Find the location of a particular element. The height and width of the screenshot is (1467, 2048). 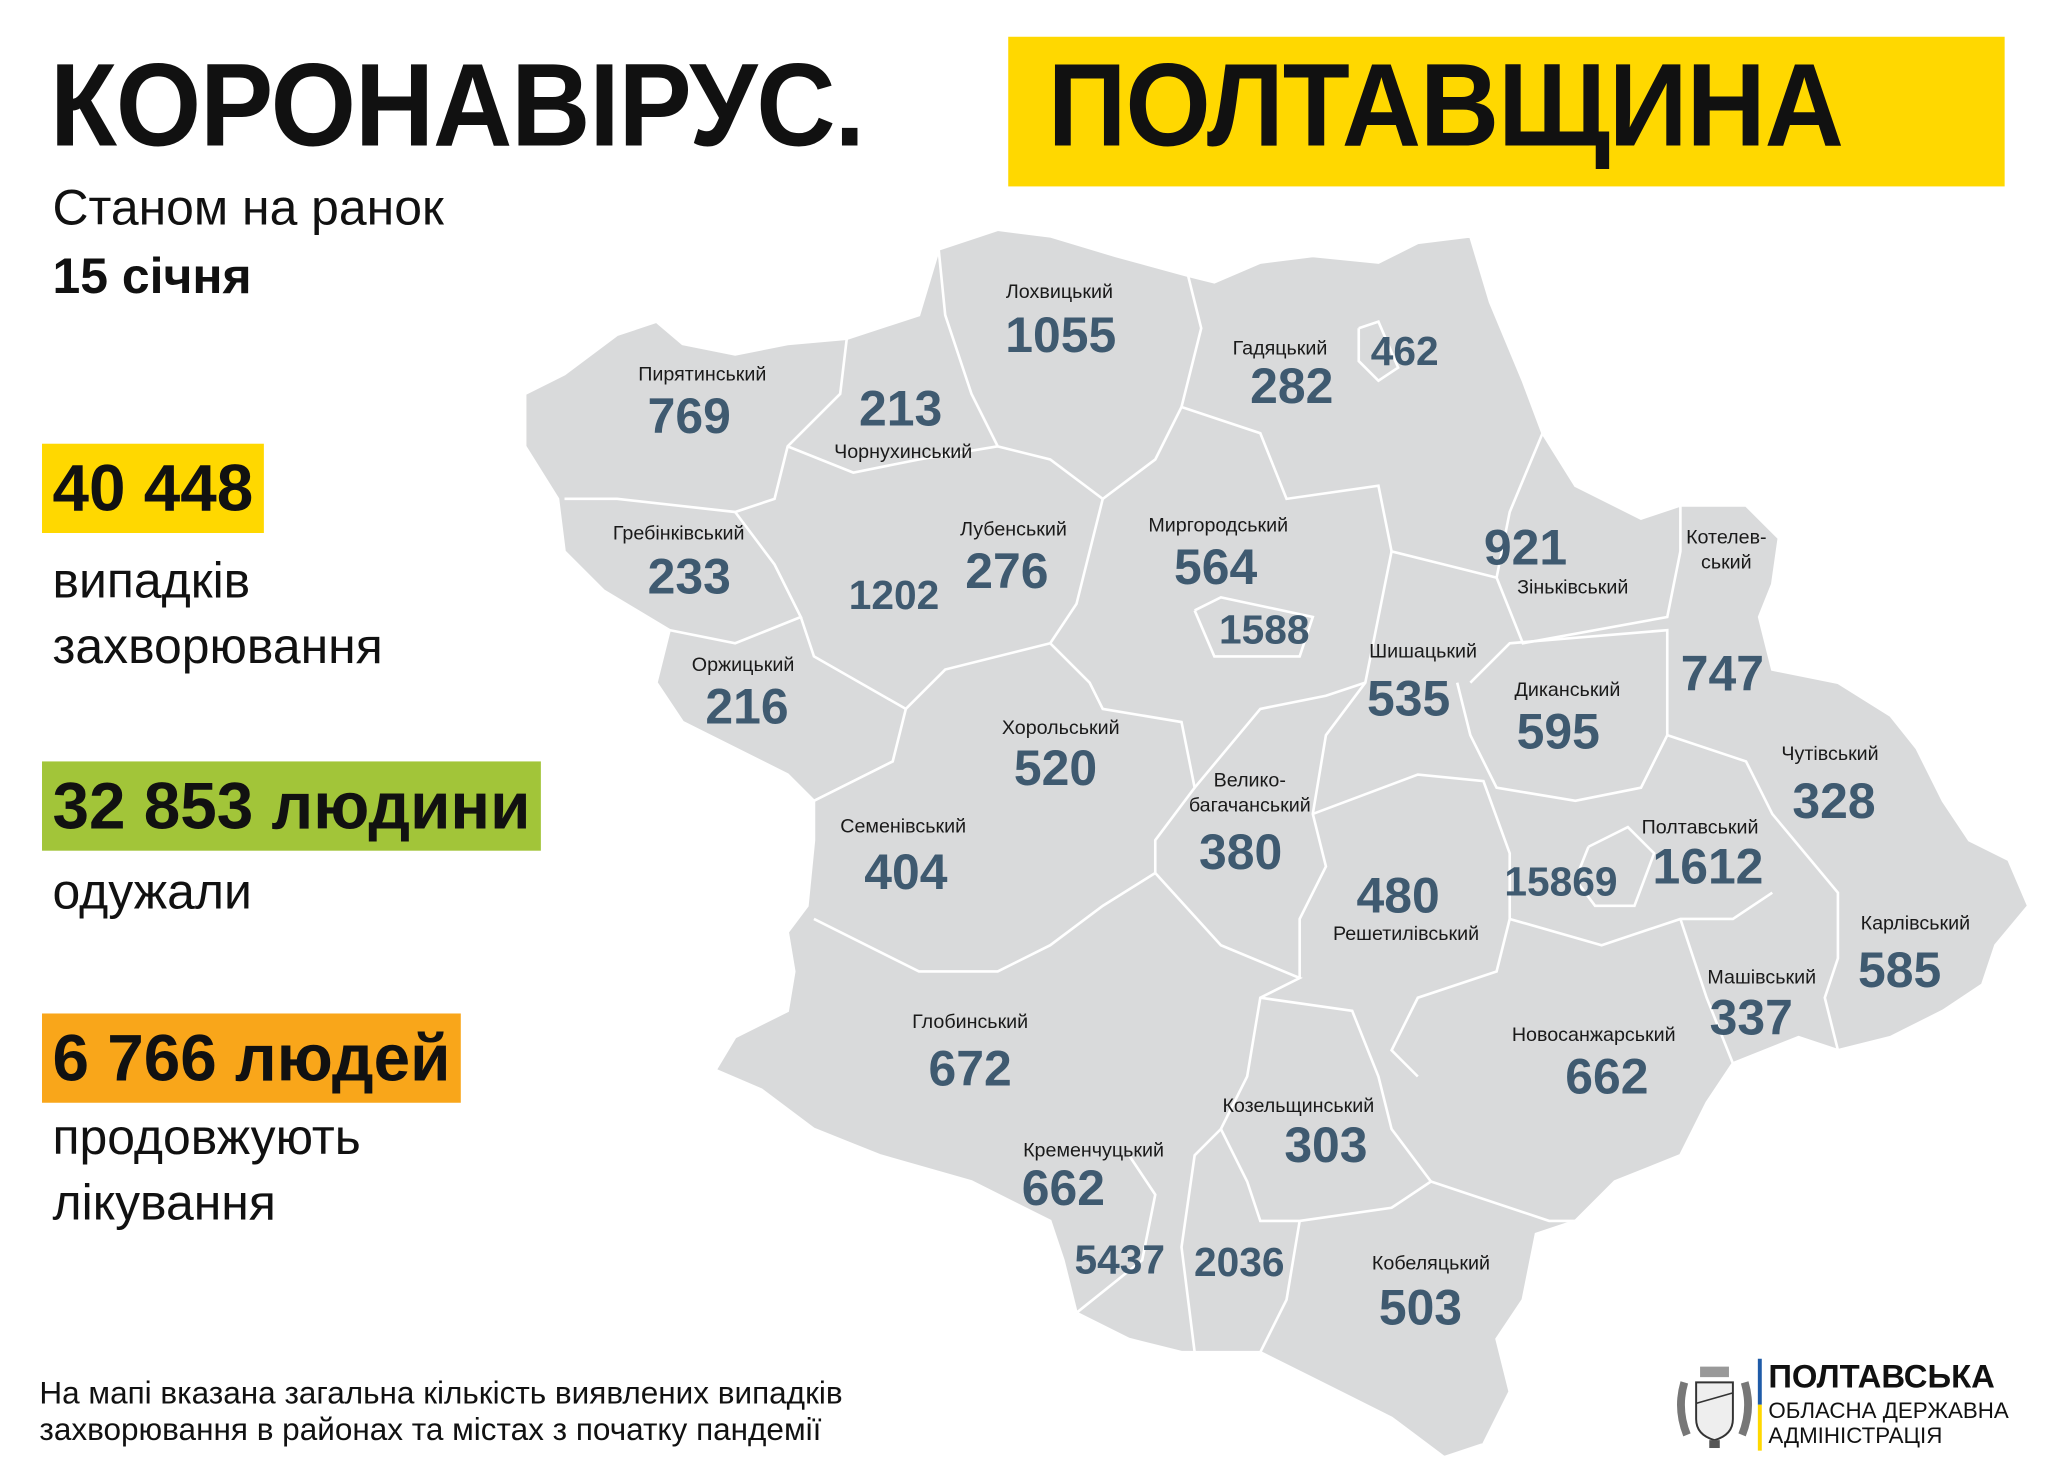

cases-label: випадків захворювання is located at coordinates (218, 614).